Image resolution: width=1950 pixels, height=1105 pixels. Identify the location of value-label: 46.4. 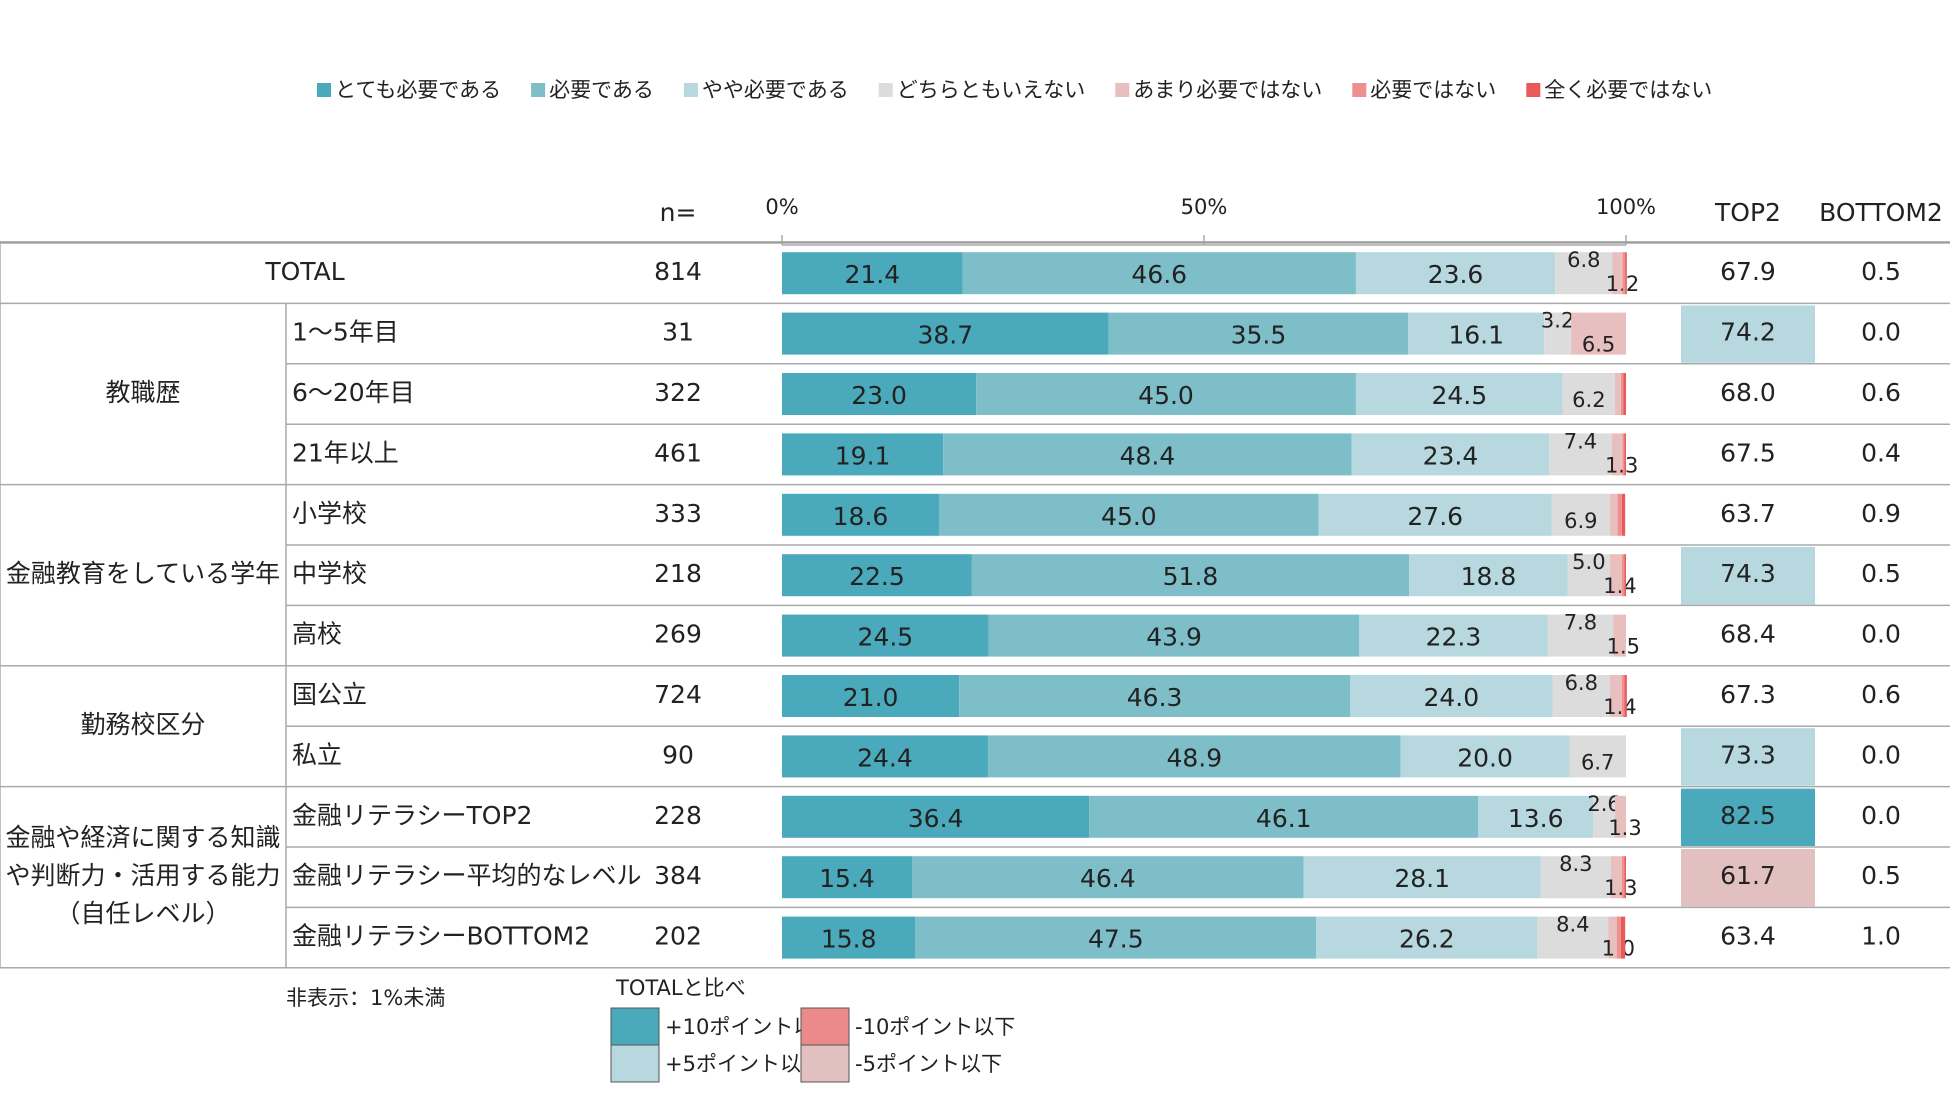
(1108, 878).